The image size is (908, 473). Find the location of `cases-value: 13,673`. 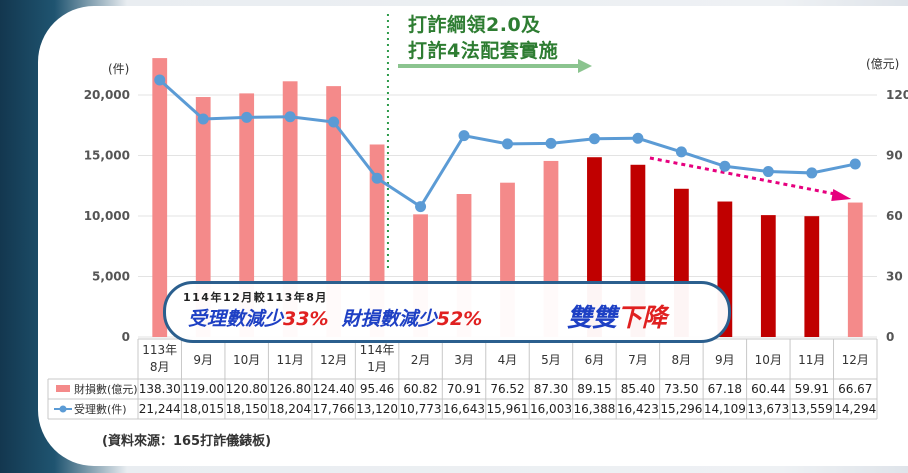

cases-value: 13,673 is located at coordinates (768, 409).